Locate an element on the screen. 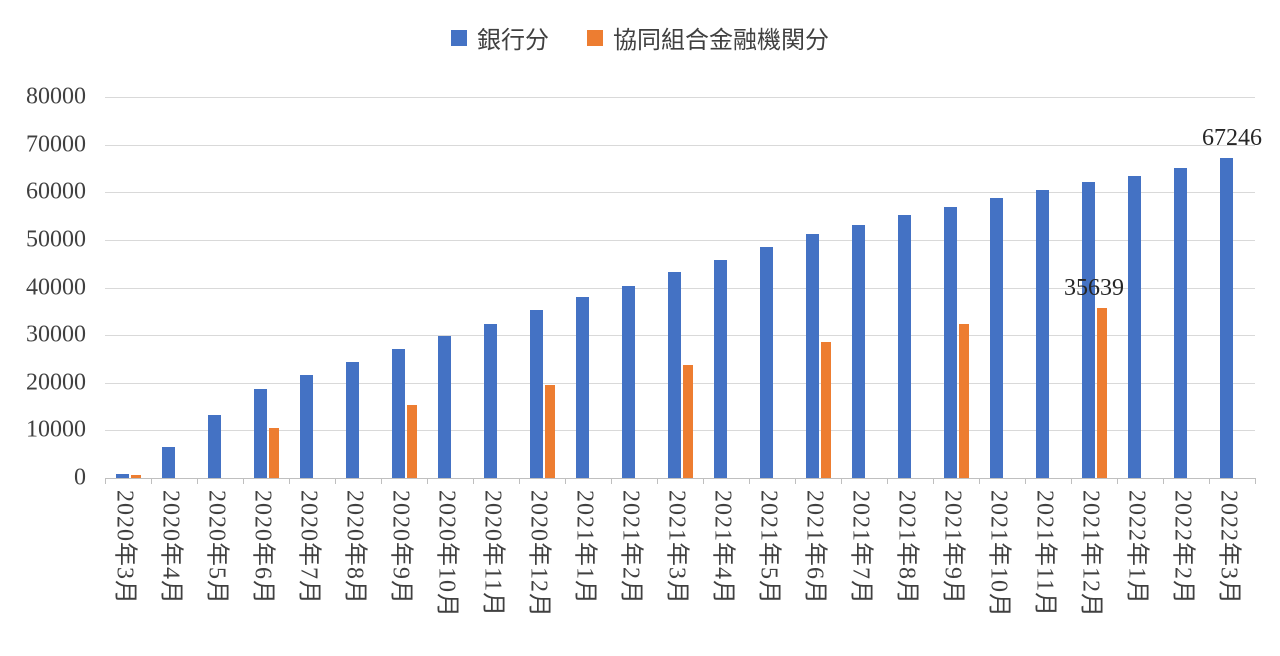 The image size is (1280, 656). x-tick-label: 2020年6月 is located at coordinates (262, 547).